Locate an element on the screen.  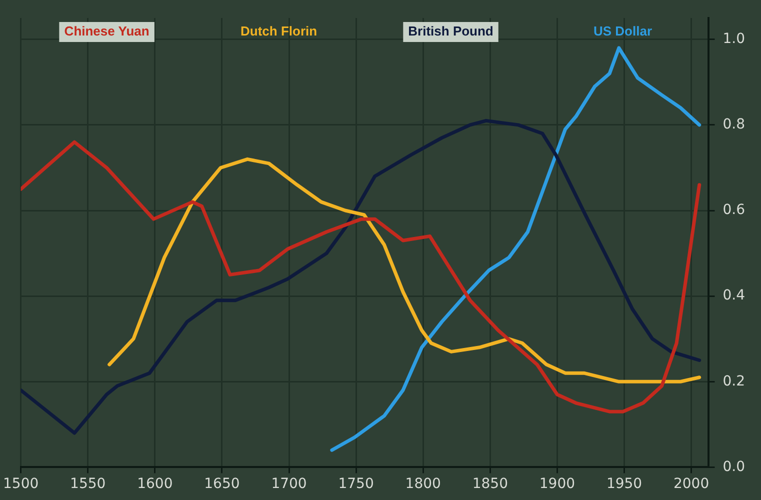
y-tick-label: 0.4 is located at coordinates (734, 296).